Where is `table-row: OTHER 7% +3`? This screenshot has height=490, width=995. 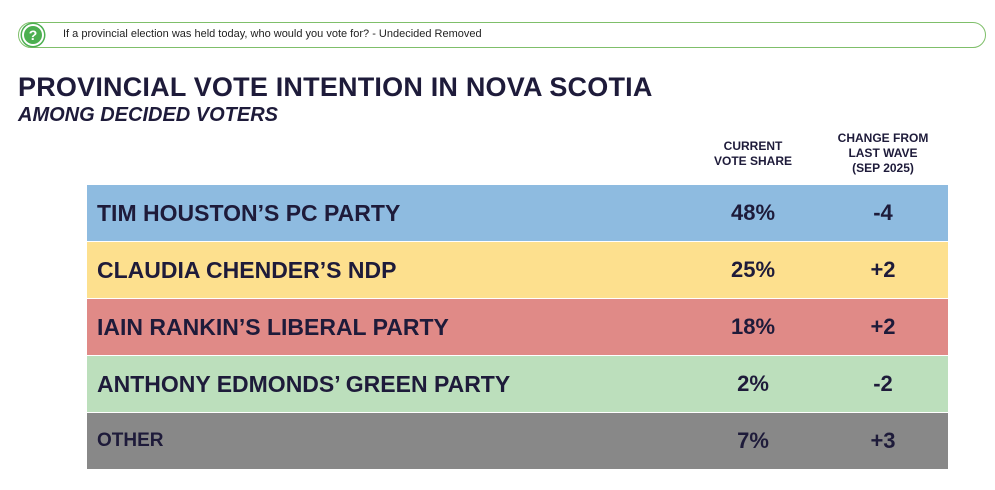
table-row: OTHER 7% +3 is located at coordinates (517, 441).